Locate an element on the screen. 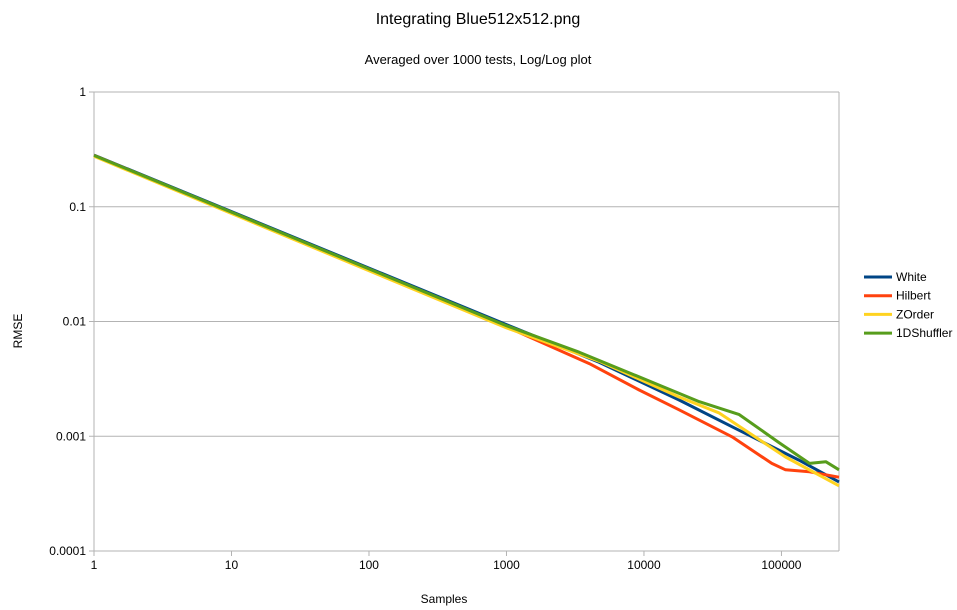 Image resolution: width=957 pixels, height=610 pixels. y-tick-label: 0.0001 is located at coordinates (67, 551).